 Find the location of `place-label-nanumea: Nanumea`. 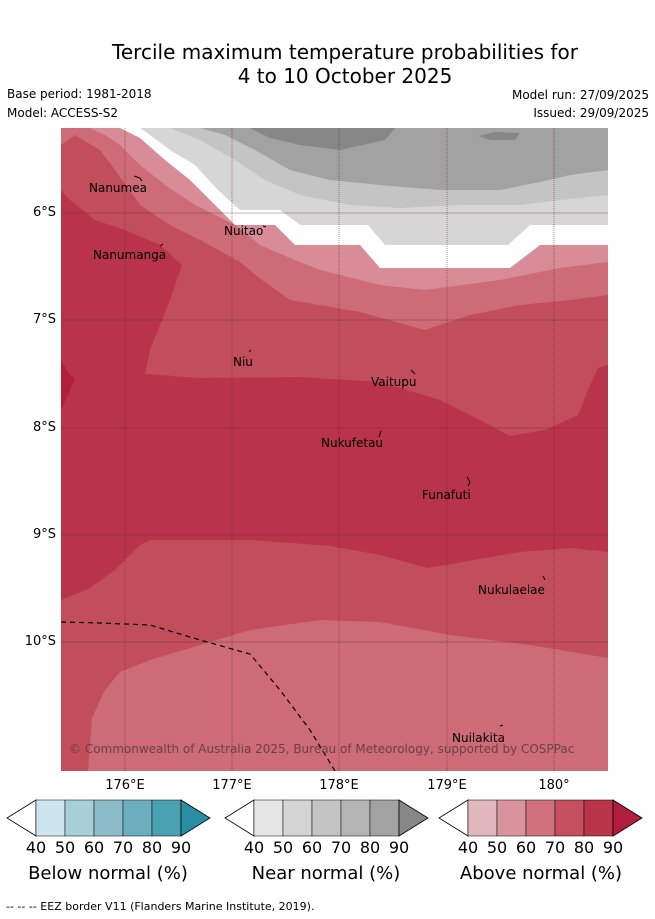

place-label-nanumea: Nanumea is located at coordinates (118, 188).